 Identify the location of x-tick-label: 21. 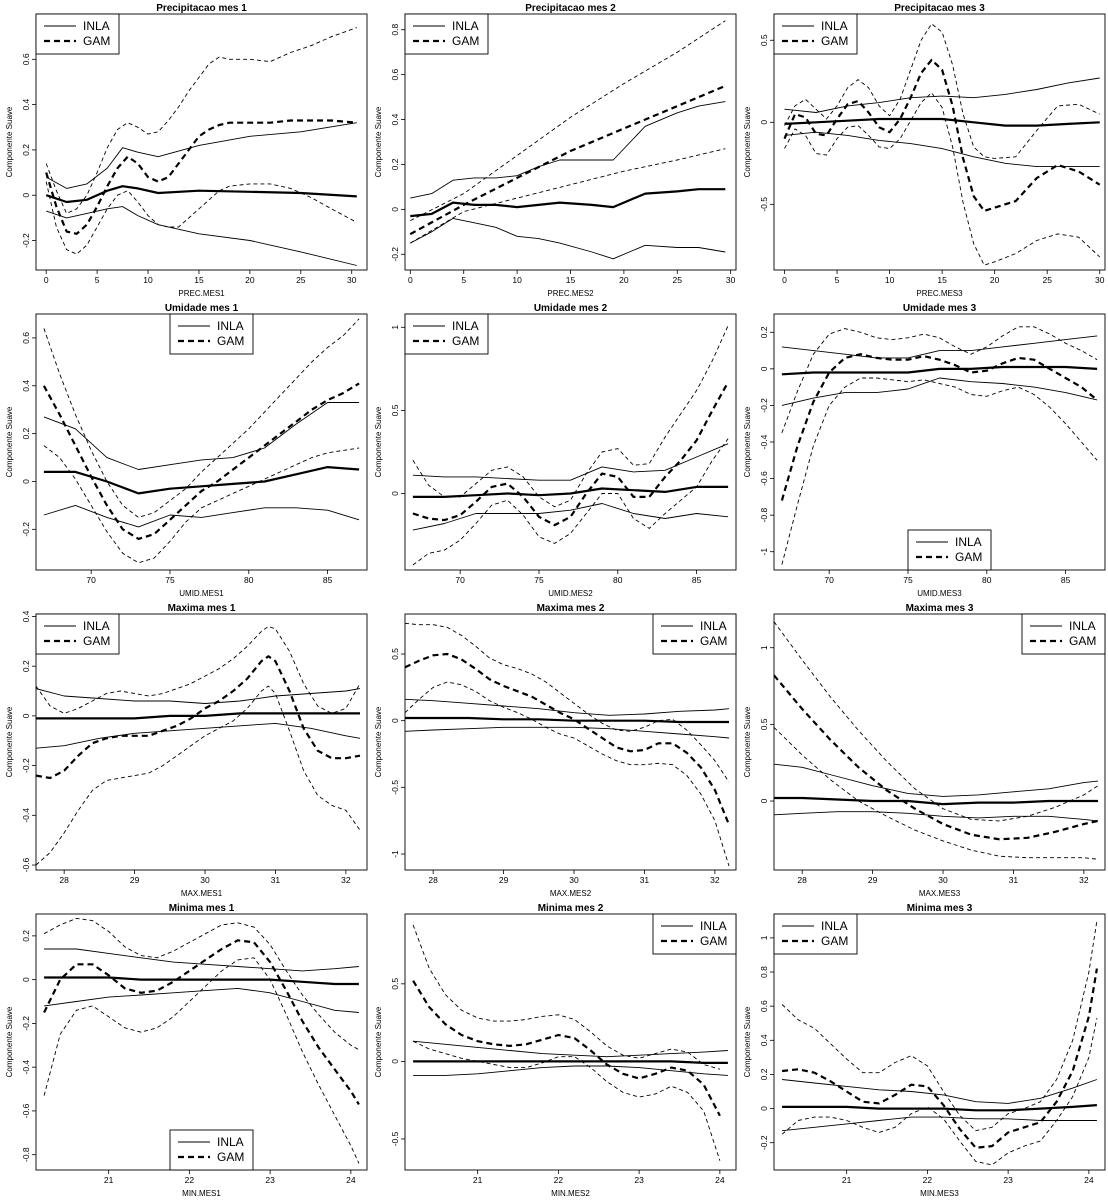
(847, 1180).